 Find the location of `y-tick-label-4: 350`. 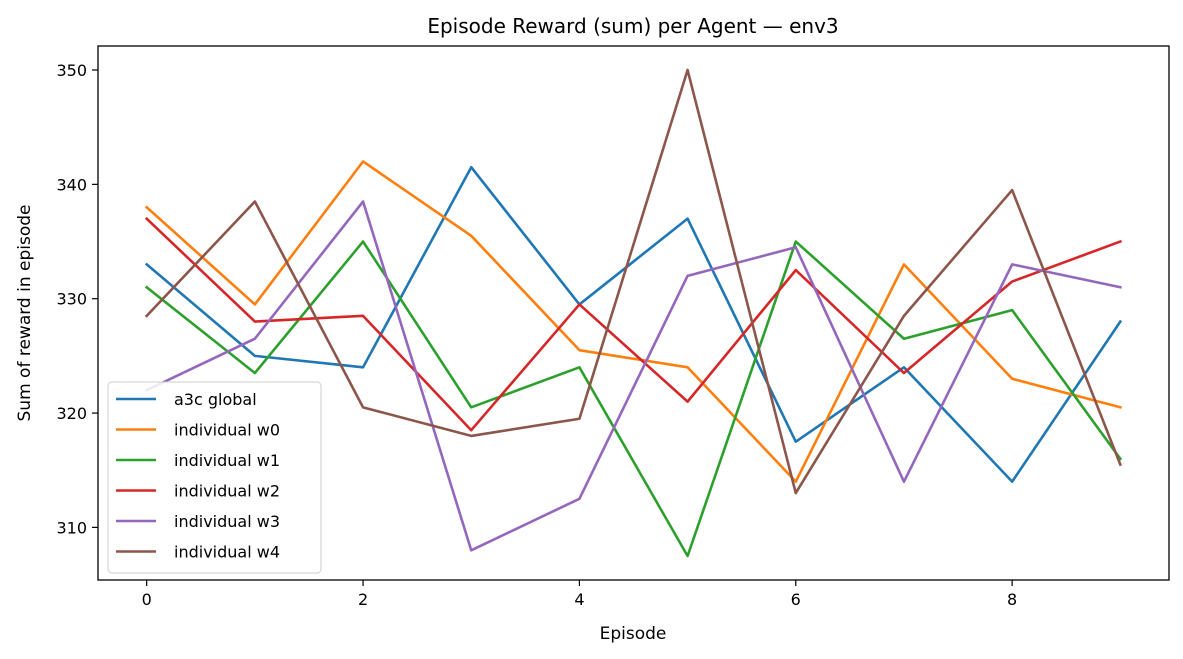

y-tick-label-4: 350 is located at coordinates (71, 70).